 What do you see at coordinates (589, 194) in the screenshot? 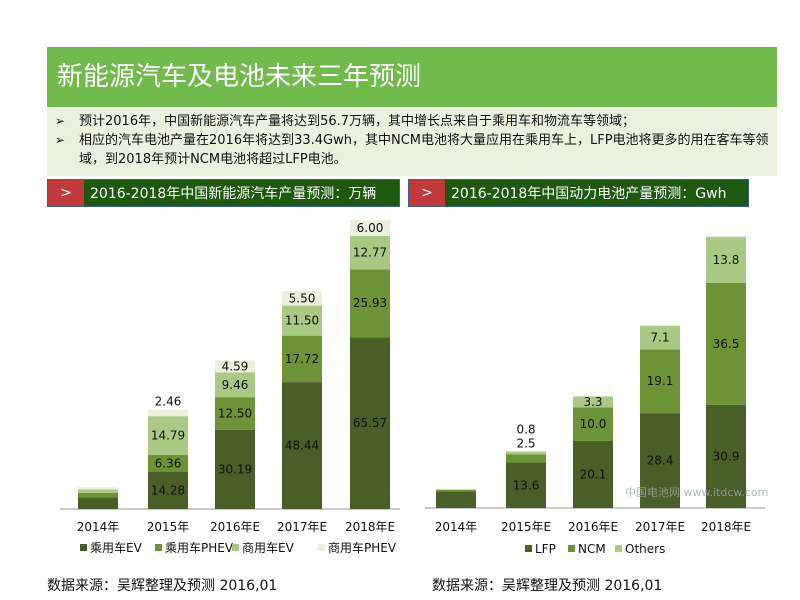
I see `chart-title: 2016-2018年中国动力电池产量预测：Gwh` at bounding box center [589, 194].